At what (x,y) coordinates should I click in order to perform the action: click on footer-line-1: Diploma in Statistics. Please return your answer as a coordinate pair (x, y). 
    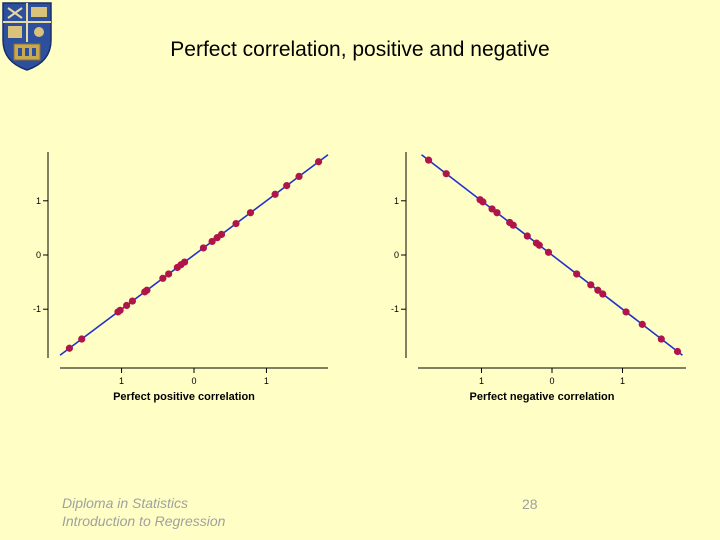
    Looking at the image, I should click on (125, 503).